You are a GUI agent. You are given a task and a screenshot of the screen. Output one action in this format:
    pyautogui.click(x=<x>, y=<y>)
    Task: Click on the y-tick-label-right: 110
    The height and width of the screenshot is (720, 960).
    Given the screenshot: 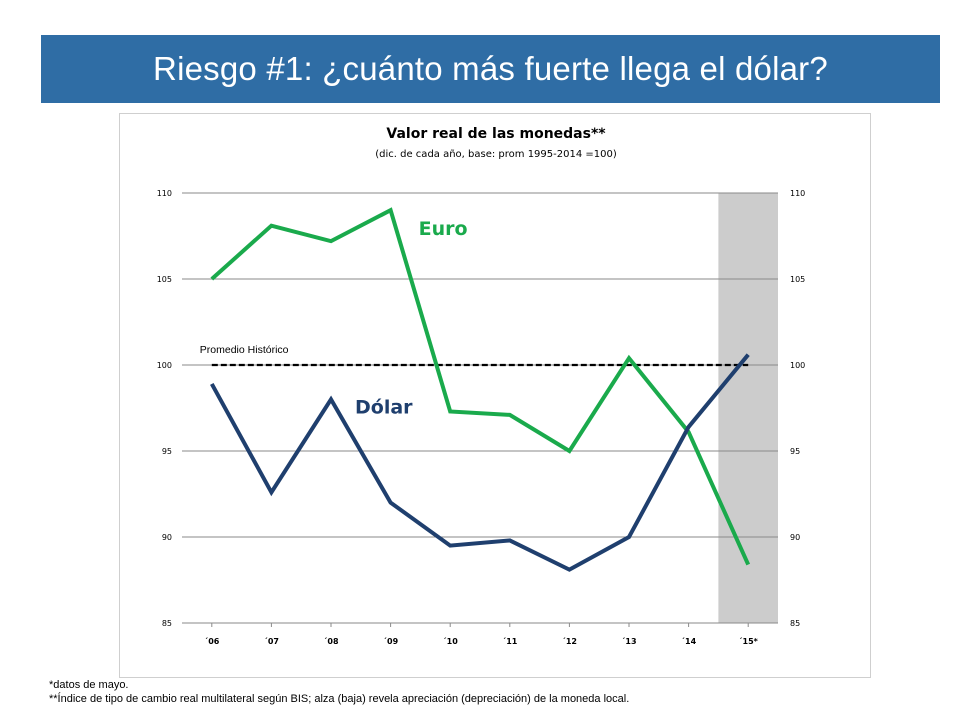 What is the action you would take?
    pyautogui.click(x=797, y=193)
    